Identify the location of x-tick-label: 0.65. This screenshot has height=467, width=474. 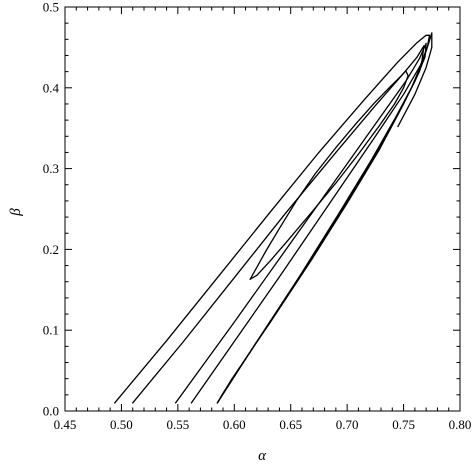
(290, 424).